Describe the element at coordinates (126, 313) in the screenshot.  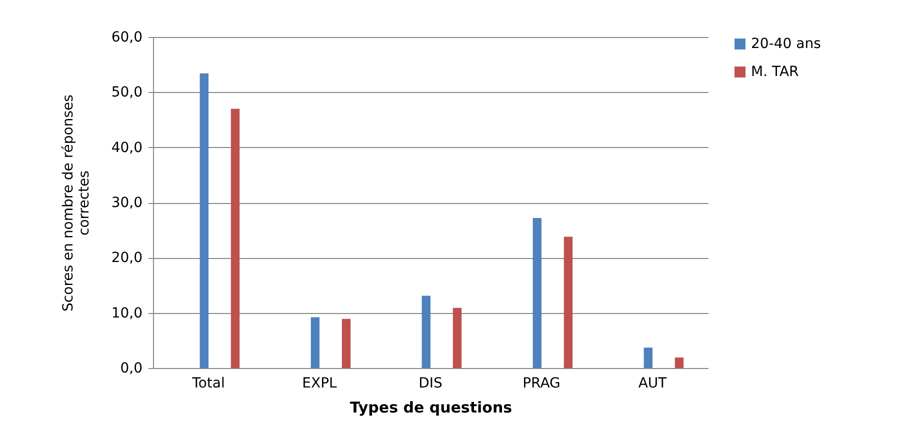
I see `y-tick-label: 10,0` at that location.